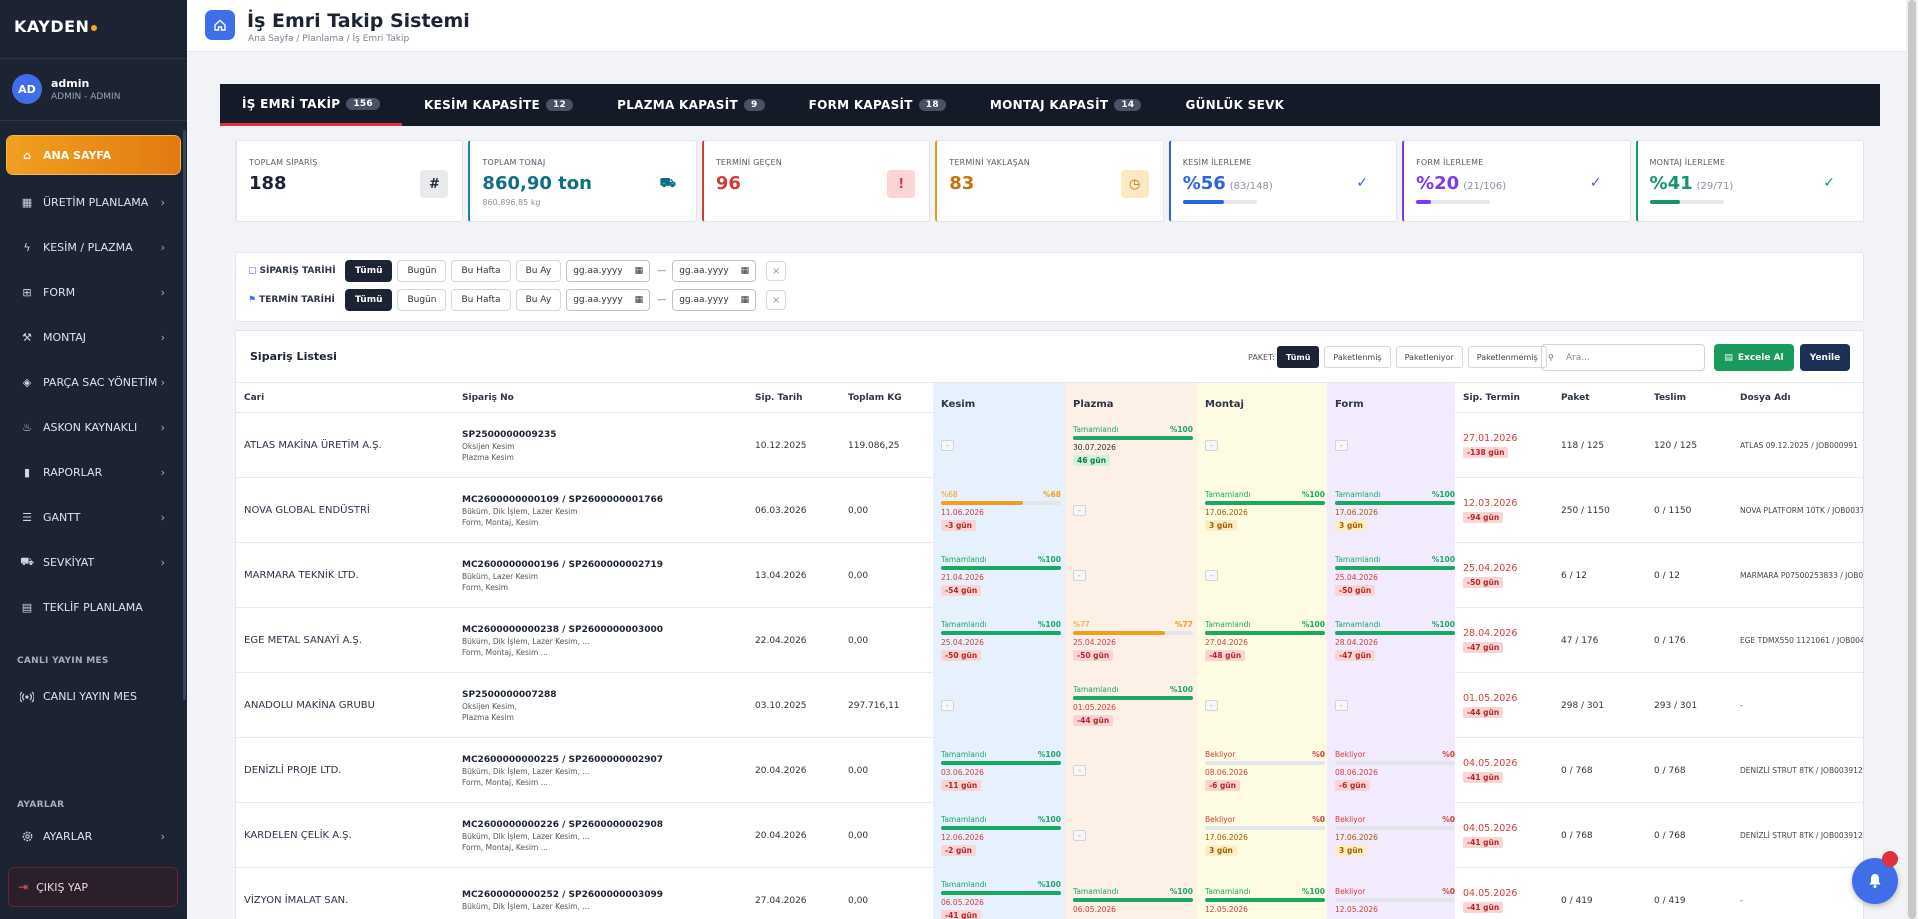  What do you see at coordinates (254, 398) in the screenshot?
I see `column-header: Cari` at bounding box center [254, 398].